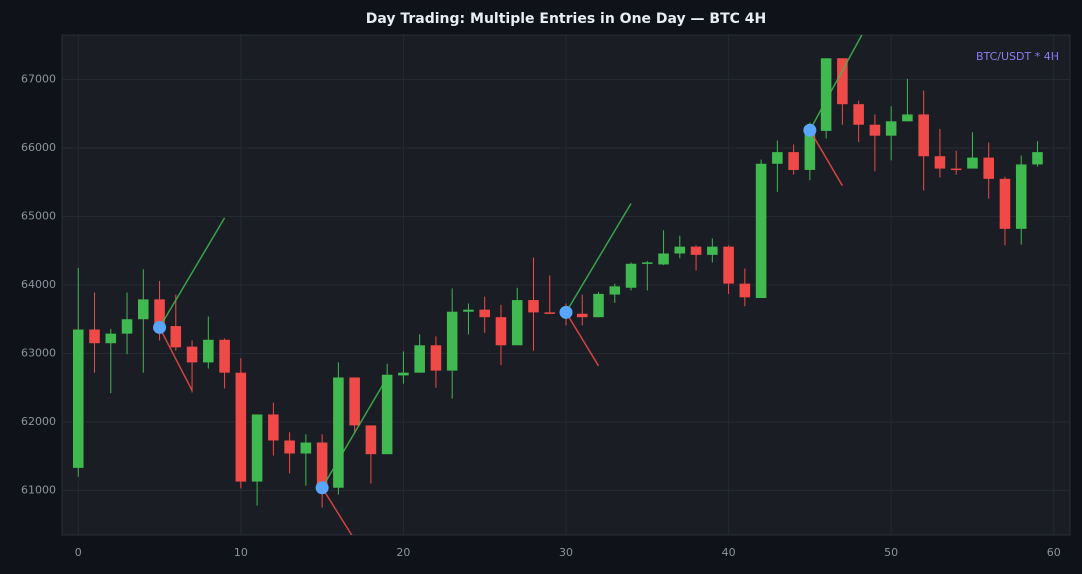 The width and height of the screenshot is (1082, 574). Describe the element at coordinates (241, 552) in the screenshot. I see `x-tick-label: 10` at that location.